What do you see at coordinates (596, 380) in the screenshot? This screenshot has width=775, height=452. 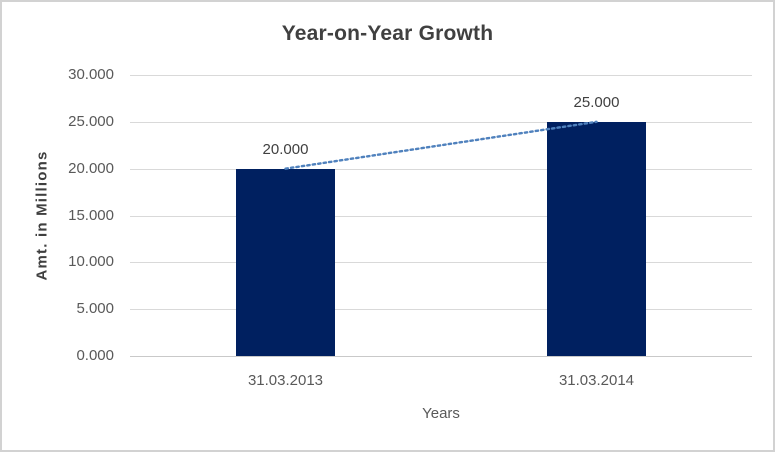 I see `x-tick-label: 31.03.2014` at bounding box center [596, 380].